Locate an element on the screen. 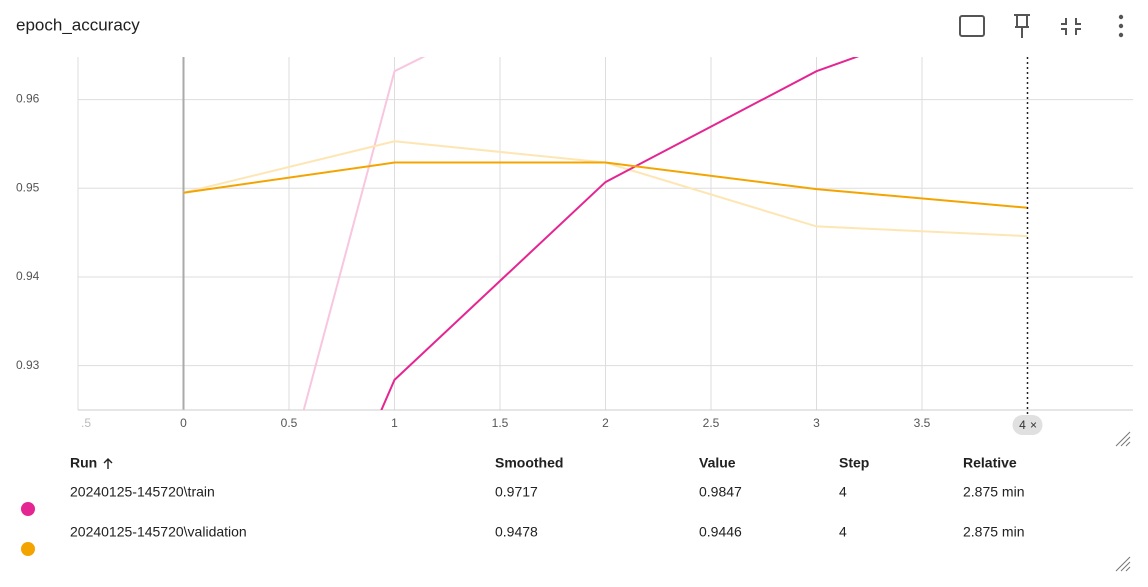 The width and height of the screenshot is (1148, 587). x-tick-label: 3 is located at coordinates (816, 423).